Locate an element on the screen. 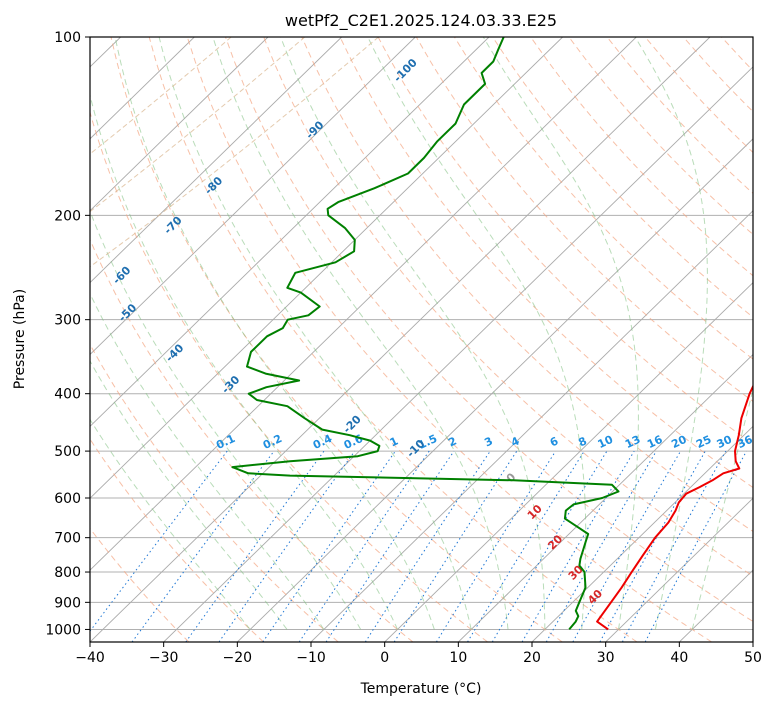  dry-adiabat-label: 10 is located at coordinates (535, 512).